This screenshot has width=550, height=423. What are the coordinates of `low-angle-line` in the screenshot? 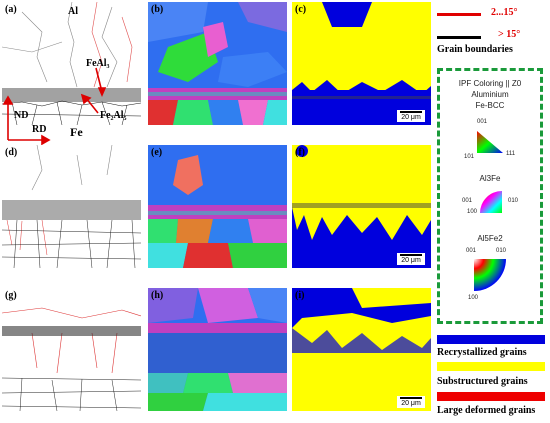 It's located at (459, 14).